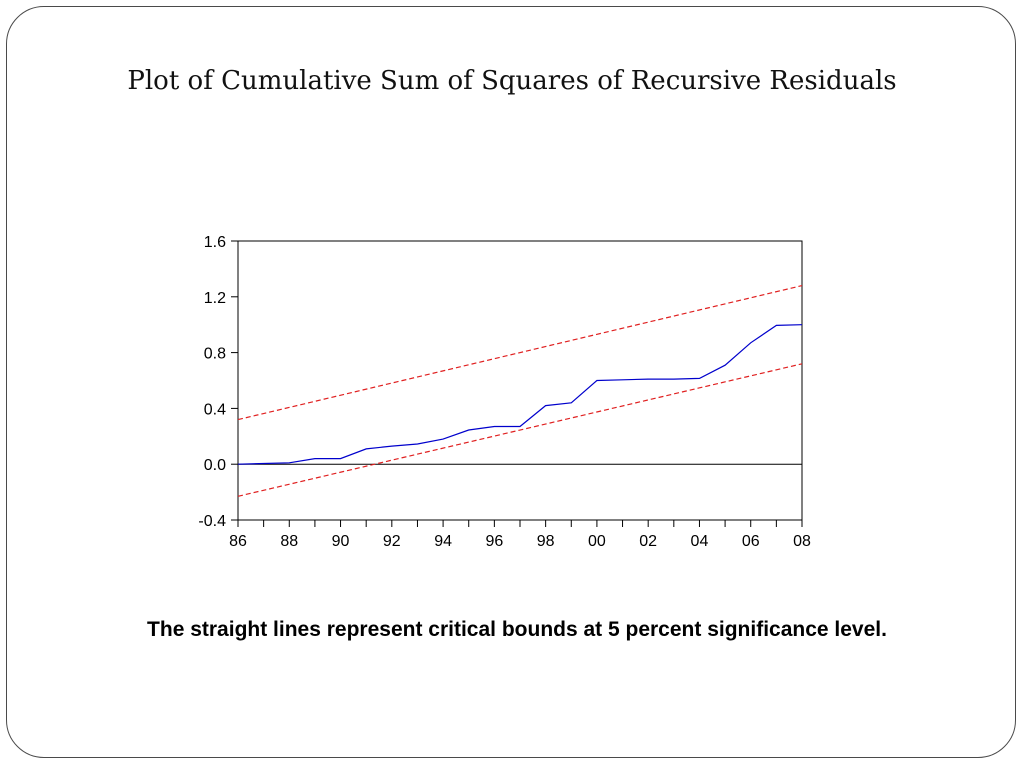 This screenshot has width=1024, height=768. What do you see at coordinates (751, 541) in the screenshot?
I see `x-tick-label: 06` at bounding box center [751, 541].